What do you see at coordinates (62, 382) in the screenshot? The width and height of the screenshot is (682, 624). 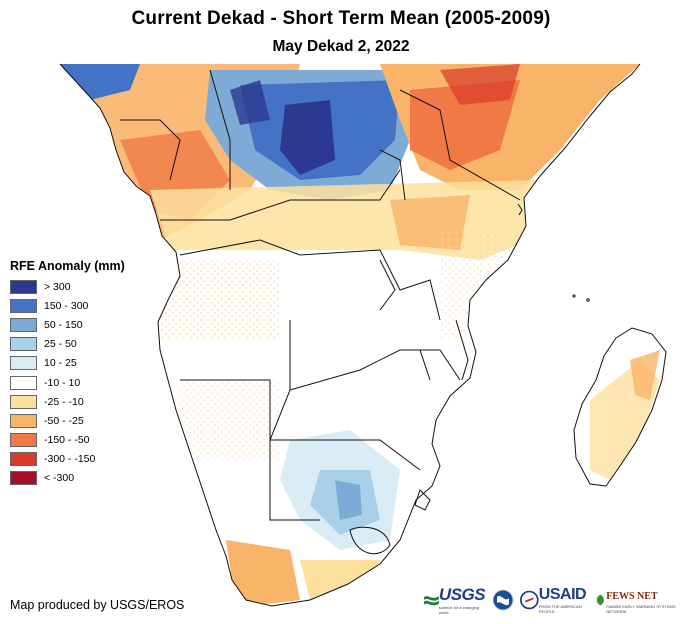 I see `legend-label: -10 - 10` at bounding box center [62, 382].